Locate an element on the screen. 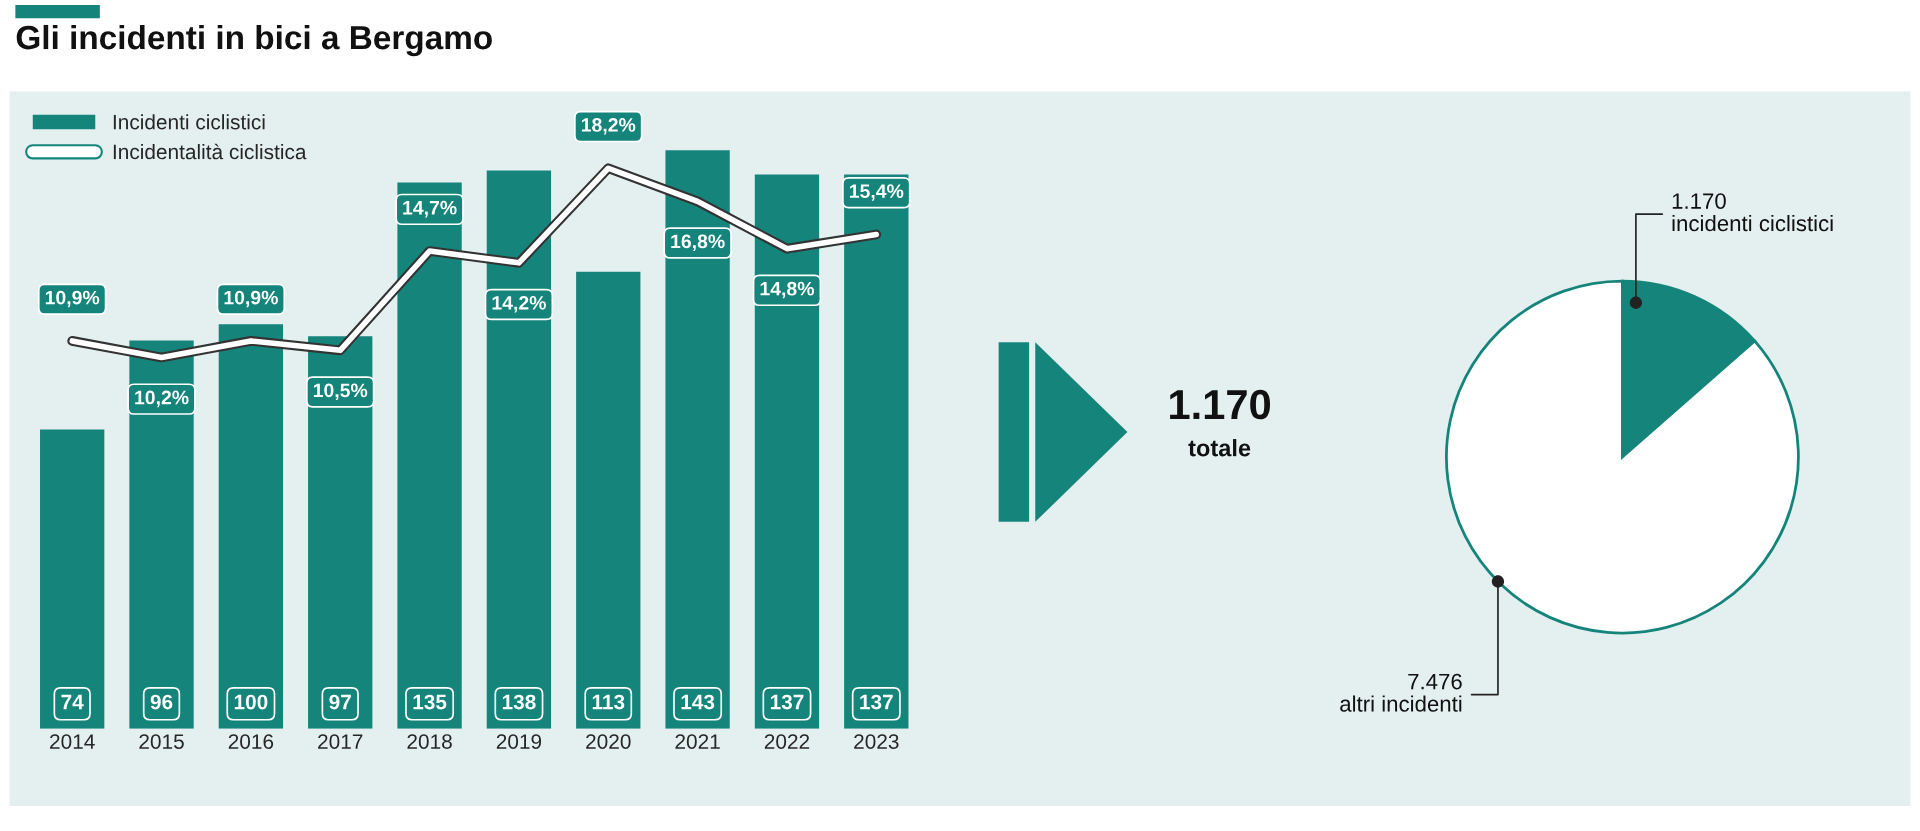 This screenshot has height=831, width=1920. data-label: 16,8% is located at coordinates (698, 243).